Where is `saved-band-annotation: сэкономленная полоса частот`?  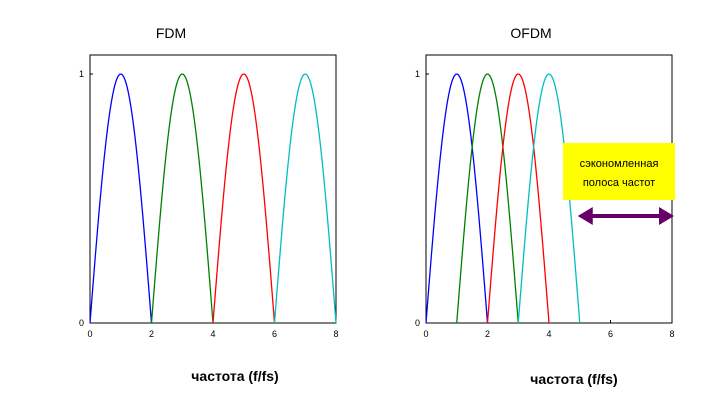 saved-band-annotation: сэкономленная полоса частот is located at coordinates (619, 184).